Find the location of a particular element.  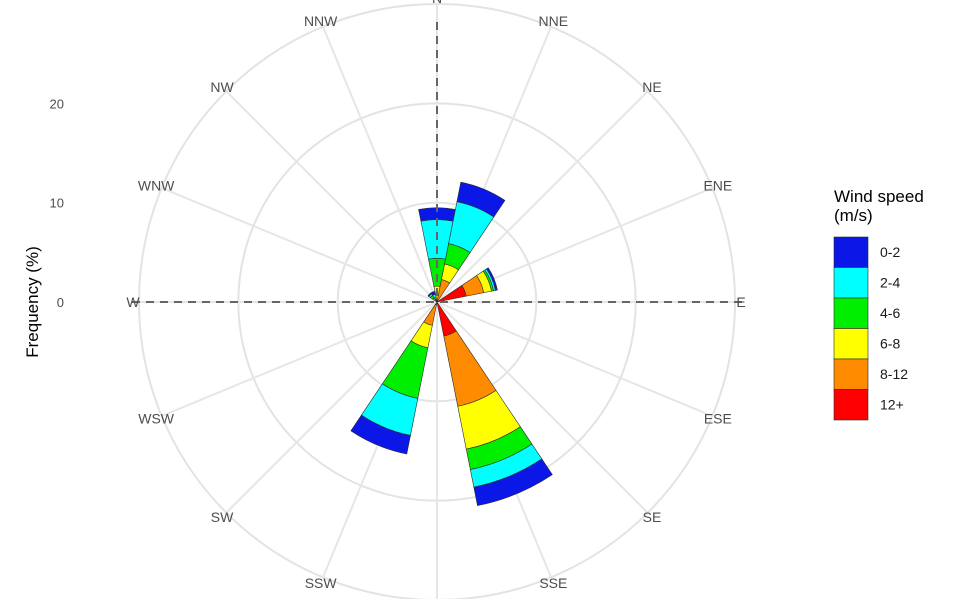

legend-label-4-6: 4-6 is located at coordinates (890, 313).